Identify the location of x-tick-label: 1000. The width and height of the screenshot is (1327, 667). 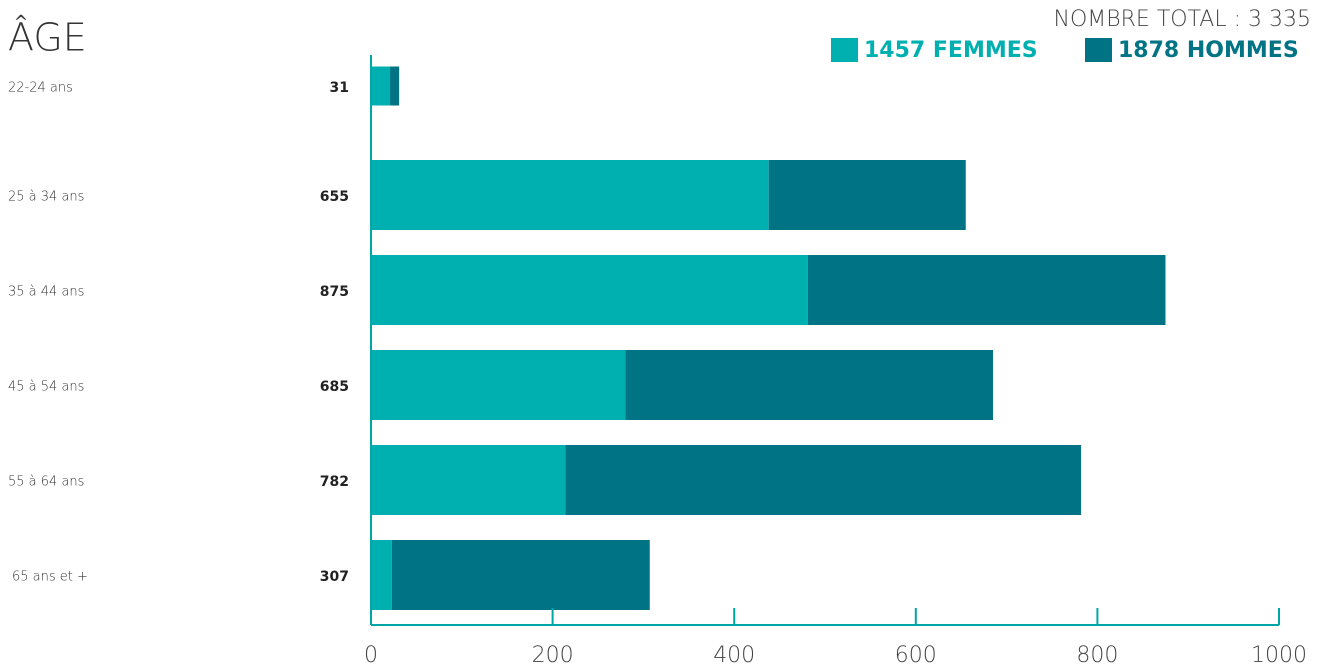
(1279, 655).